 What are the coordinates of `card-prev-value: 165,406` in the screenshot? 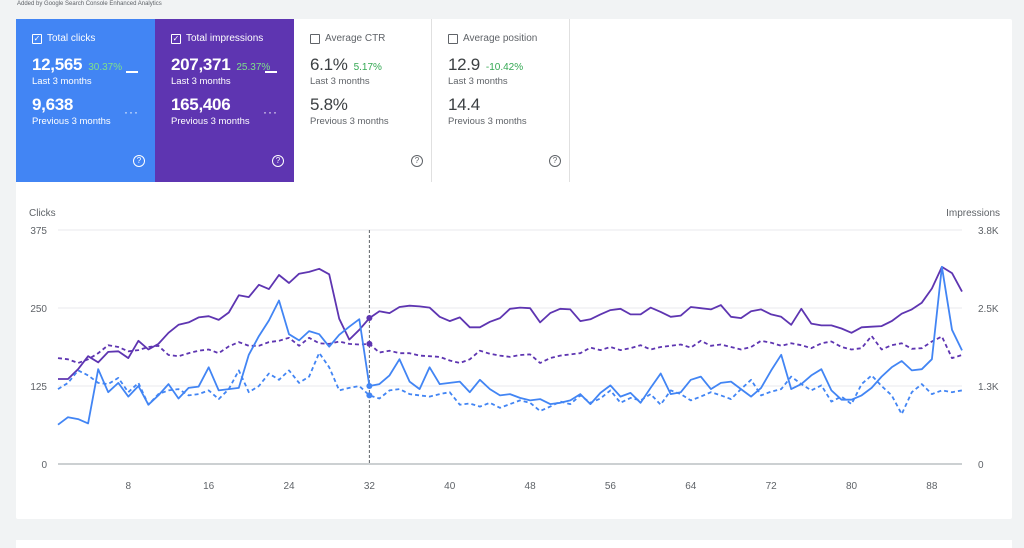 It's located at (201, 104).